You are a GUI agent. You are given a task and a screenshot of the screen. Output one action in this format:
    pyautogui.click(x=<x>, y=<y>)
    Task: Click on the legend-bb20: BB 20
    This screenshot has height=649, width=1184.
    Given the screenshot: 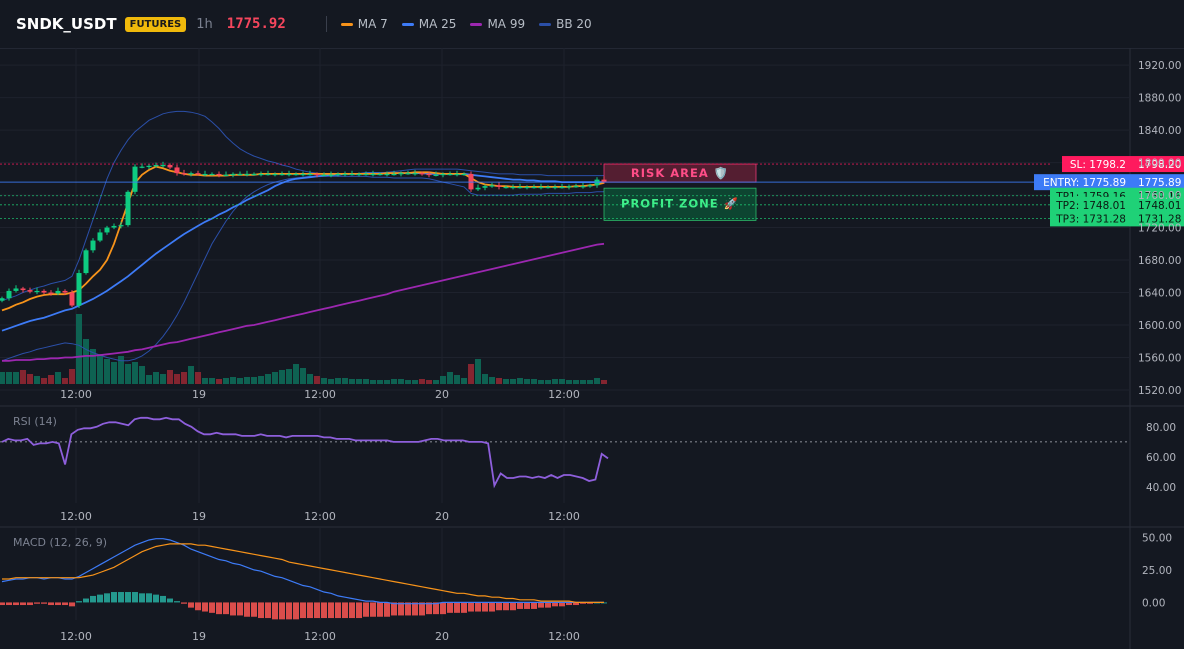 What is the action you would take?
    pyautogui.click(x=565, y=24)
    